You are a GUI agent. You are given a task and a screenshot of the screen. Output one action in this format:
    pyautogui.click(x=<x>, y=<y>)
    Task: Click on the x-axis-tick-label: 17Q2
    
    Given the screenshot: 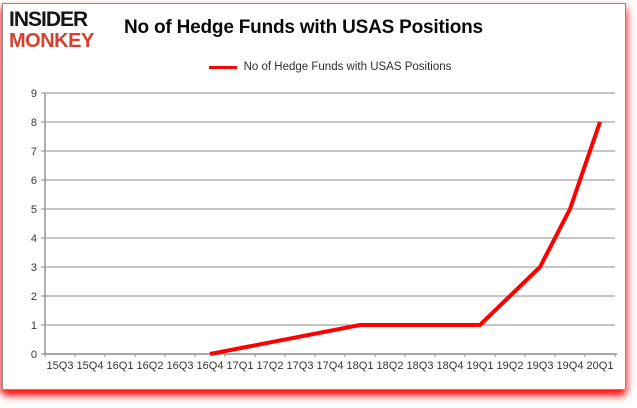 What is the action you would take?
    pyautogui.click(x=270, y=366)
    